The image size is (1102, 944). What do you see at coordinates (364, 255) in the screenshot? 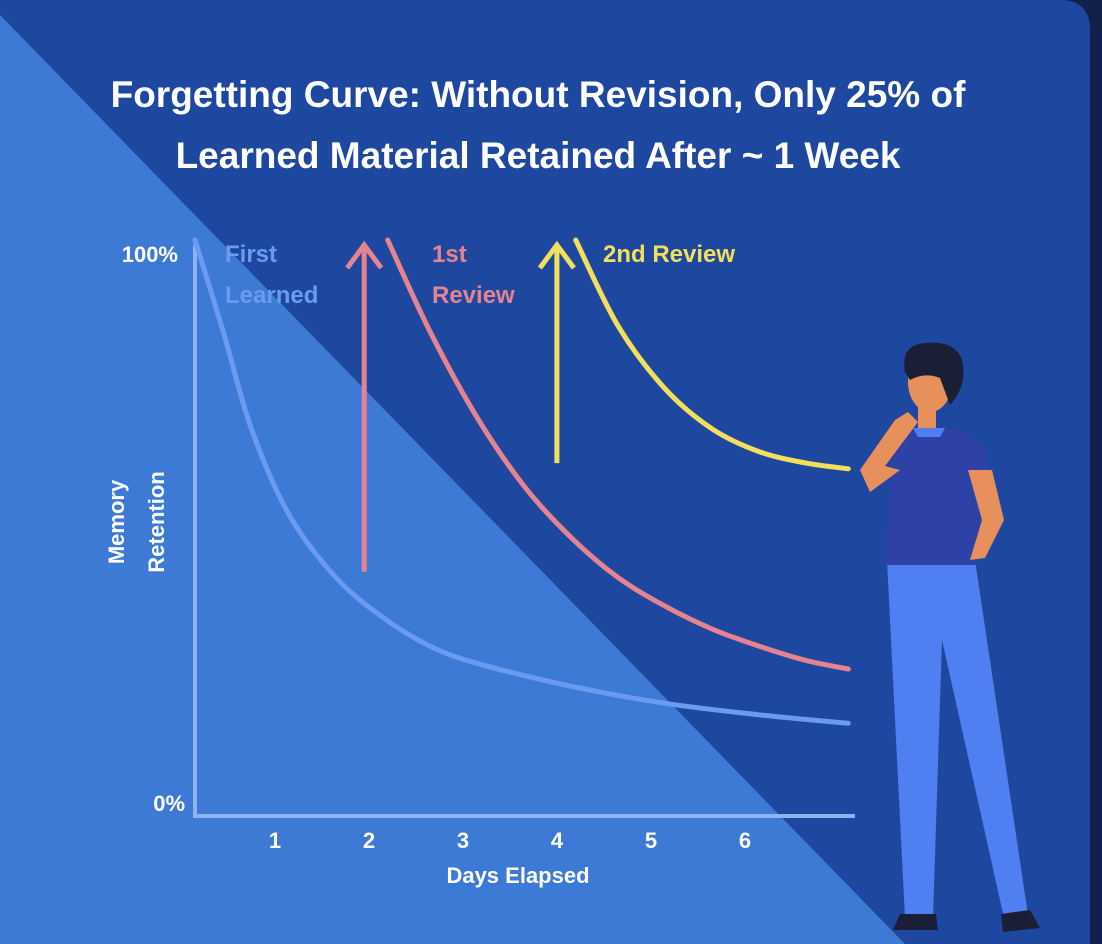
I see `arrow-head-first-review` at bounding box center [364, 255].